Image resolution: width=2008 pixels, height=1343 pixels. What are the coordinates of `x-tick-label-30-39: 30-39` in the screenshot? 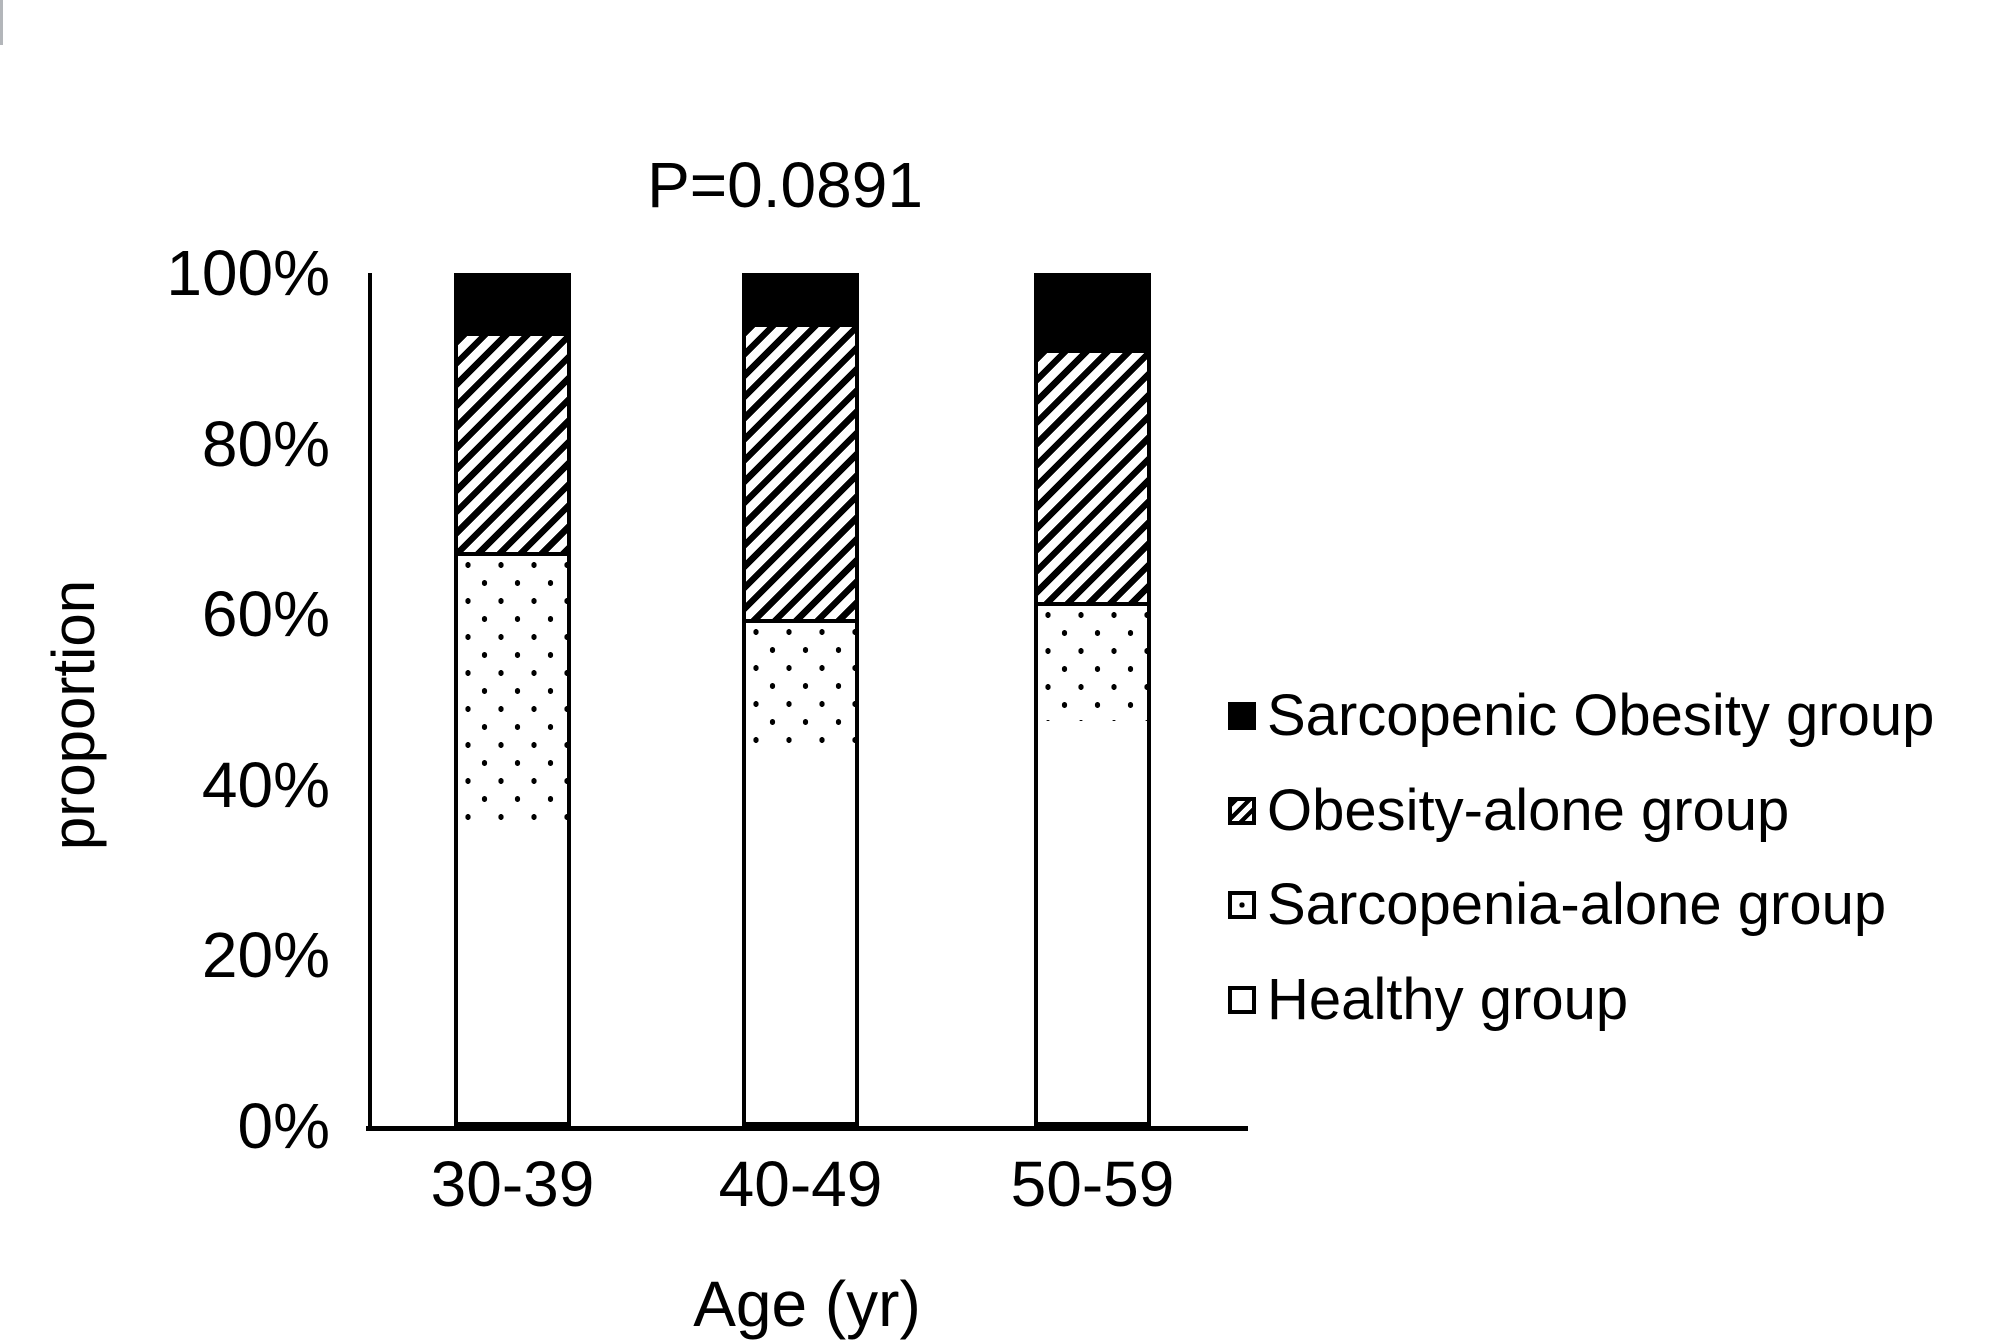 It's located at (512, 1184).